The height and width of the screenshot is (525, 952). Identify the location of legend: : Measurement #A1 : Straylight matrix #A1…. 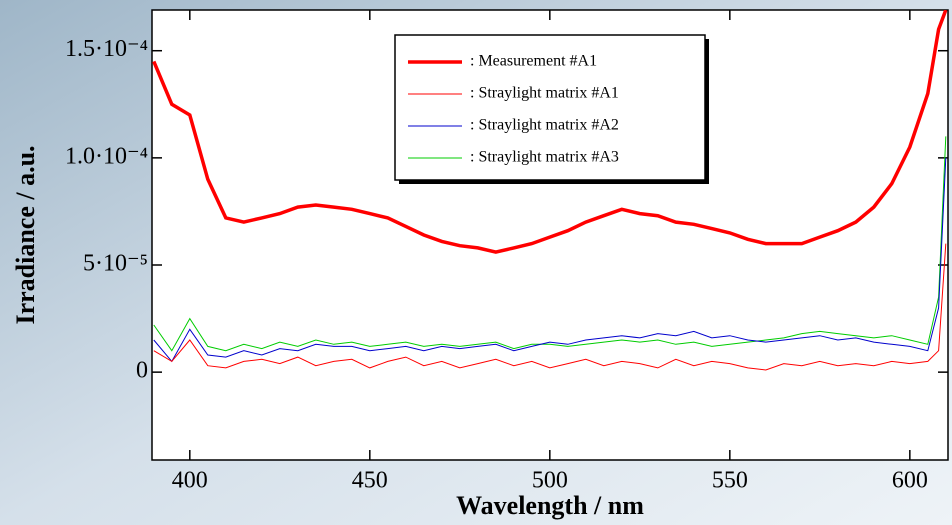
(551, 109).